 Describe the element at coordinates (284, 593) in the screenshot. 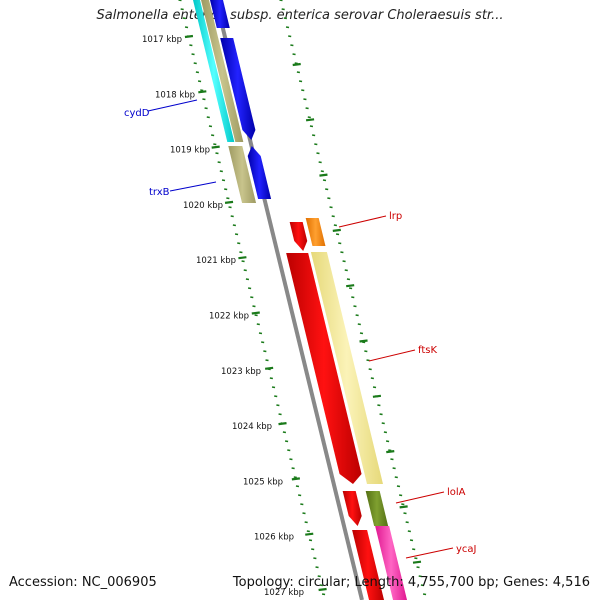

I see `kbp-tick-label: 1027 kbp` at that location.